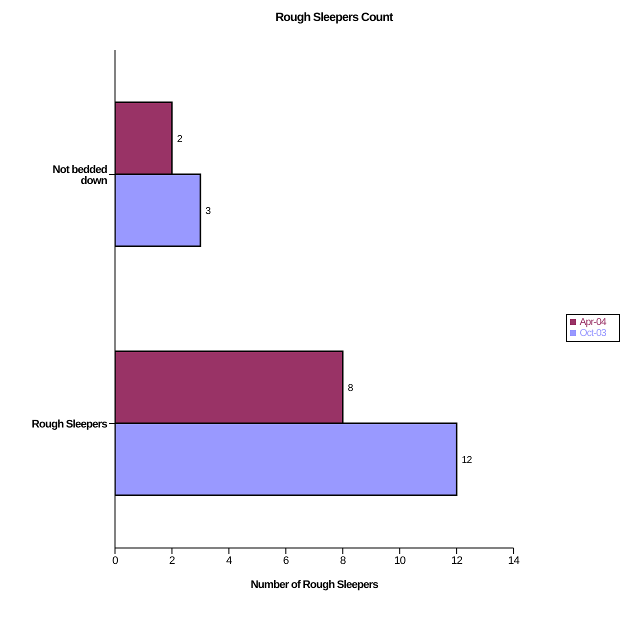 The height and width of the screenshot is (617, 628). Describe the element at coordinates (351, 388) in the screenshot. I see `data-label: 8` at that location.